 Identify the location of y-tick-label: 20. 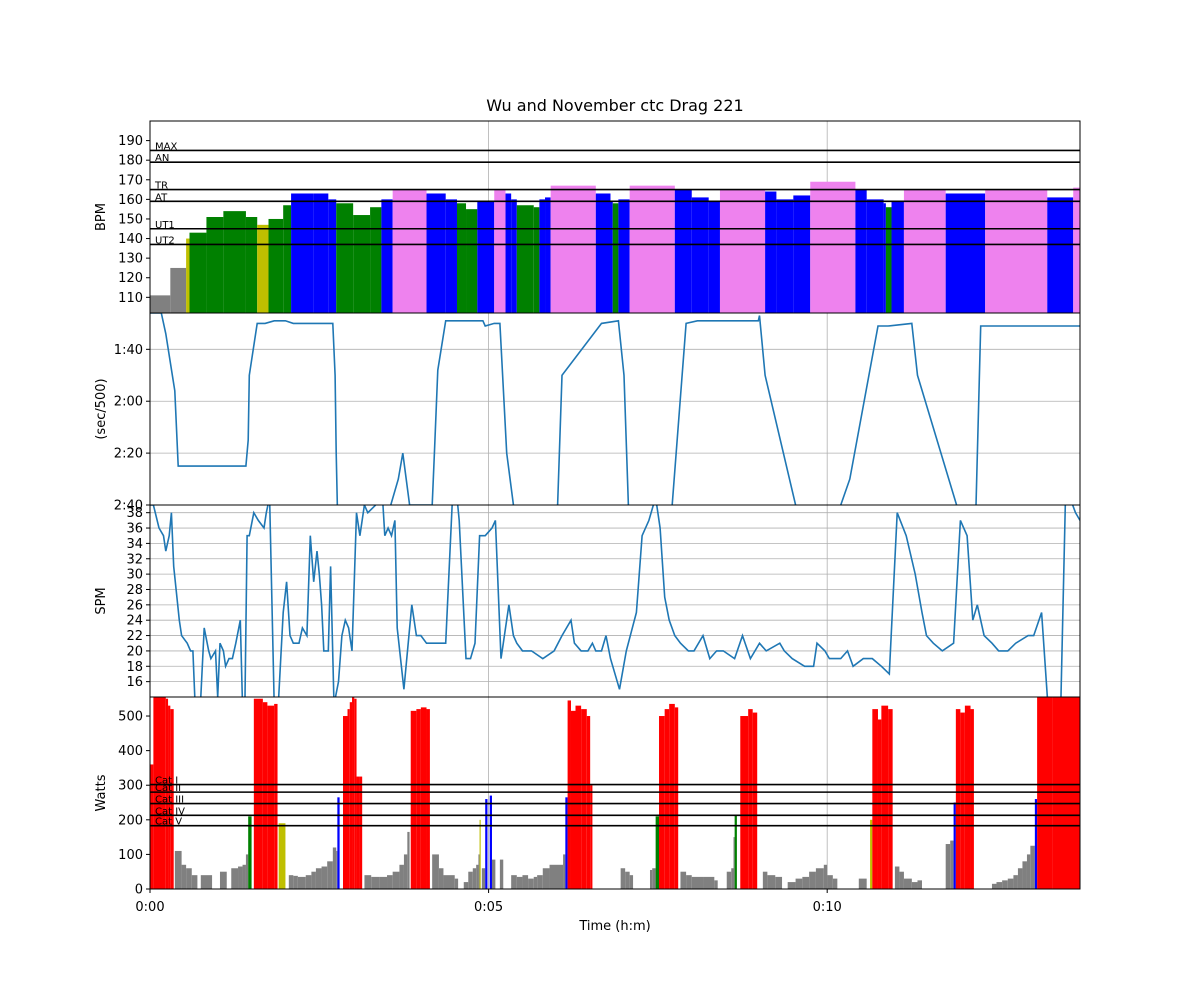
(134, 651).